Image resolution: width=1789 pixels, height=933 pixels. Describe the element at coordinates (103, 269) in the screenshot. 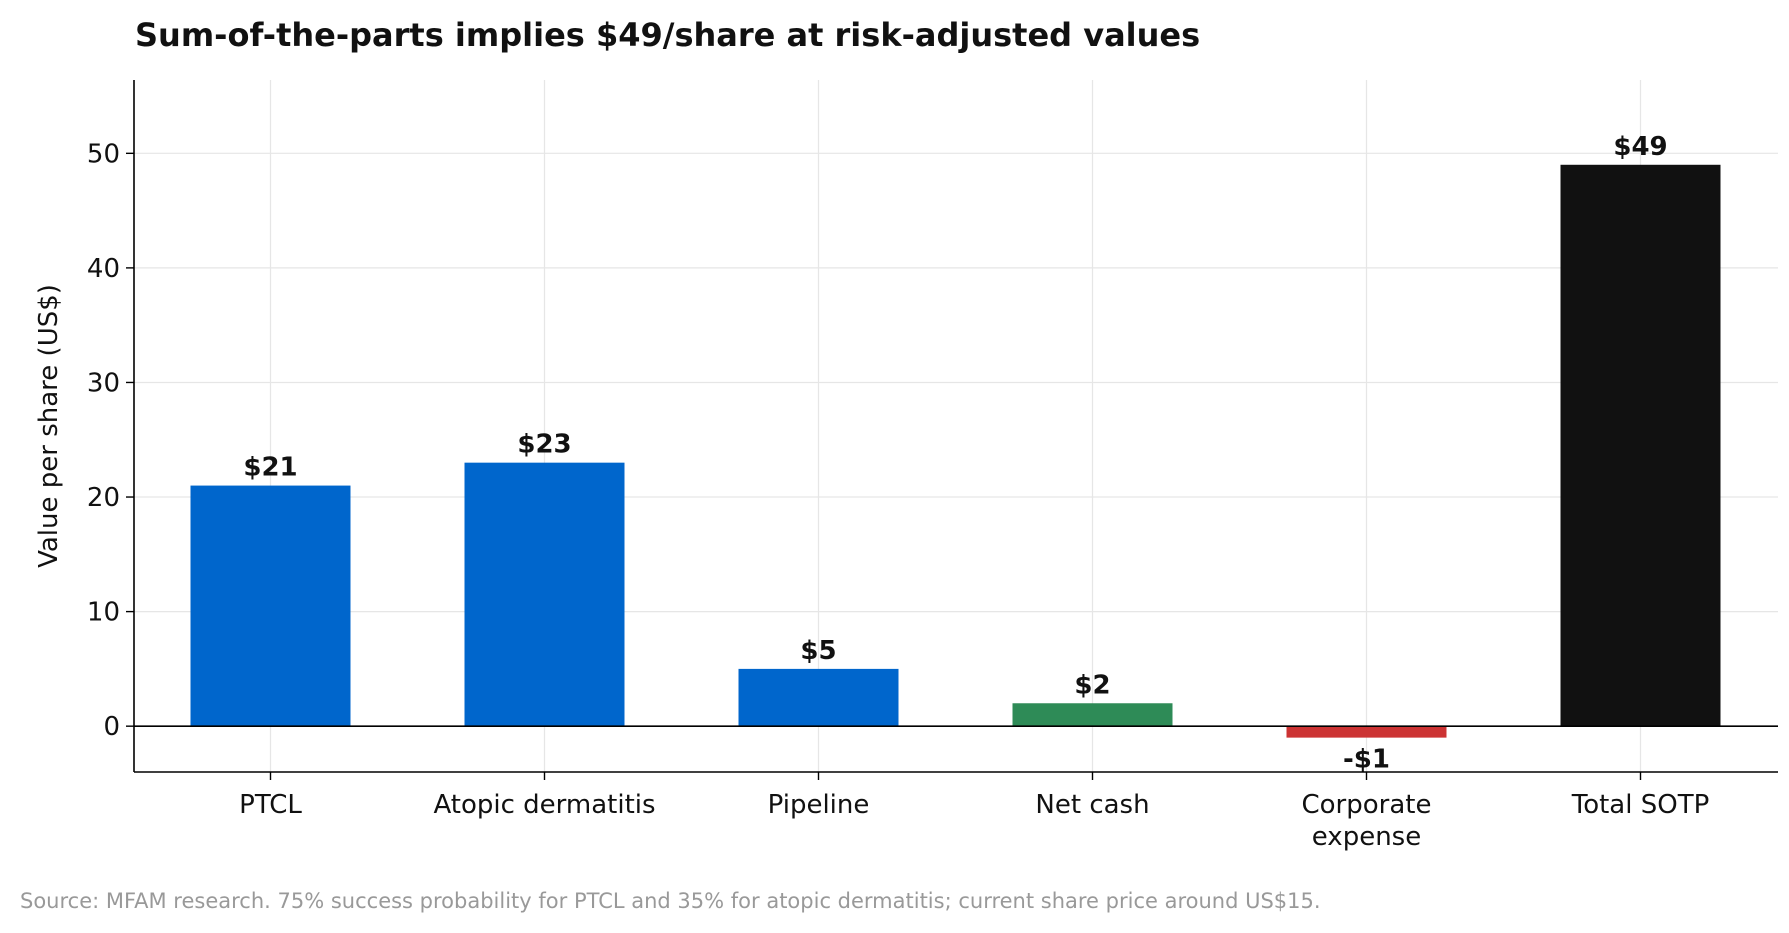

I see `y-tick-label: 40` at that location.